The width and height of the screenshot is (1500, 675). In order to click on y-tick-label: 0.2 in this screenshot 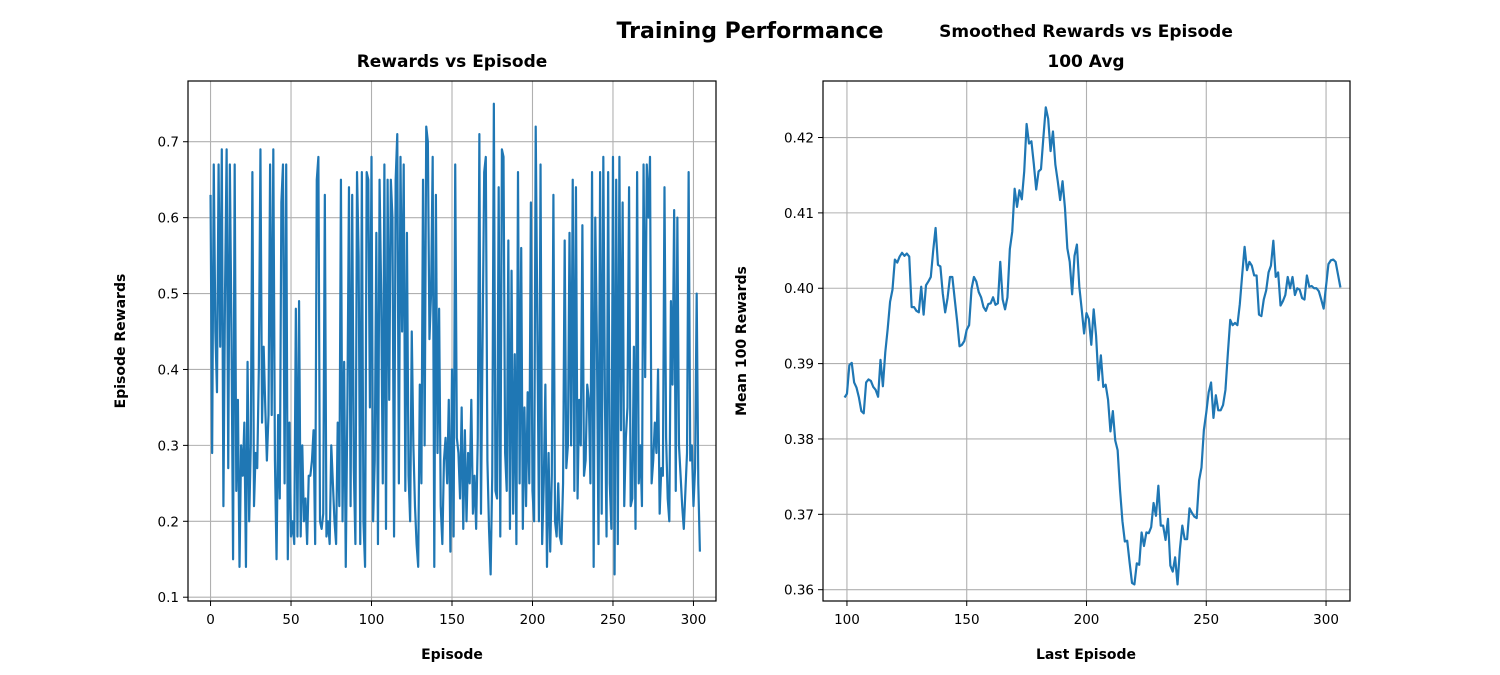, I will do `click(168, 522)`.